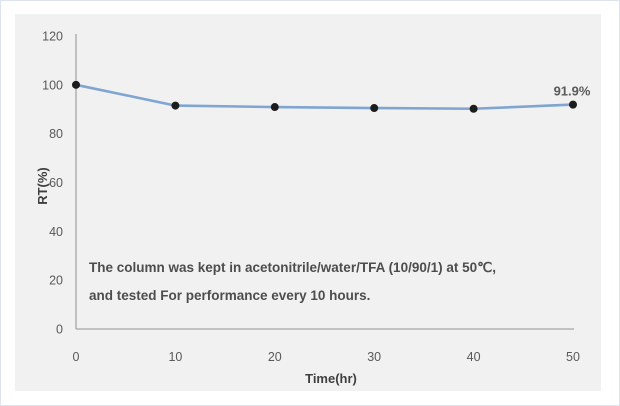 The height and width of the screenshot is (406, 620). What do you see at coordinates (76, 357) in the screenshot?
I see `x-tick-label: 0` at bounding box center [76, 357].